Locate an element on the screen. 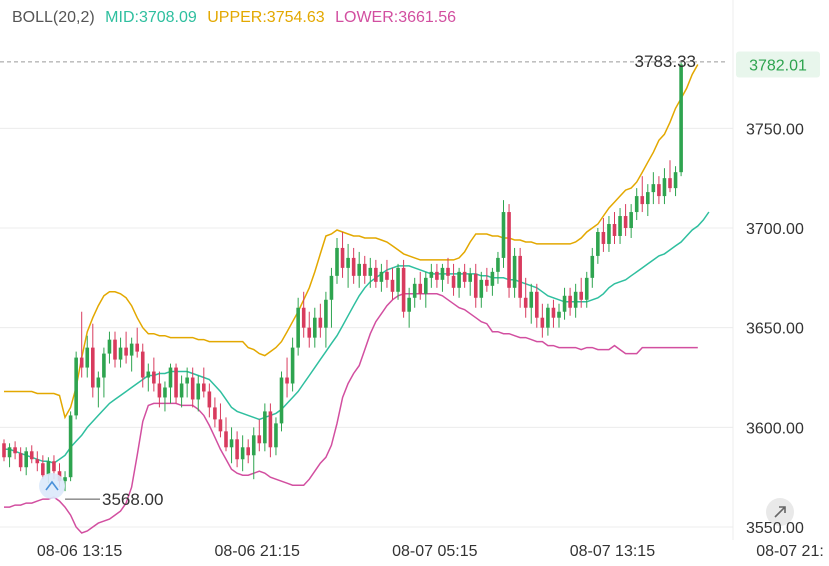 Image resolution: width=829 pixels, height=566 pixels. chart-shortcut-icon is located at coordinates (52, 486).